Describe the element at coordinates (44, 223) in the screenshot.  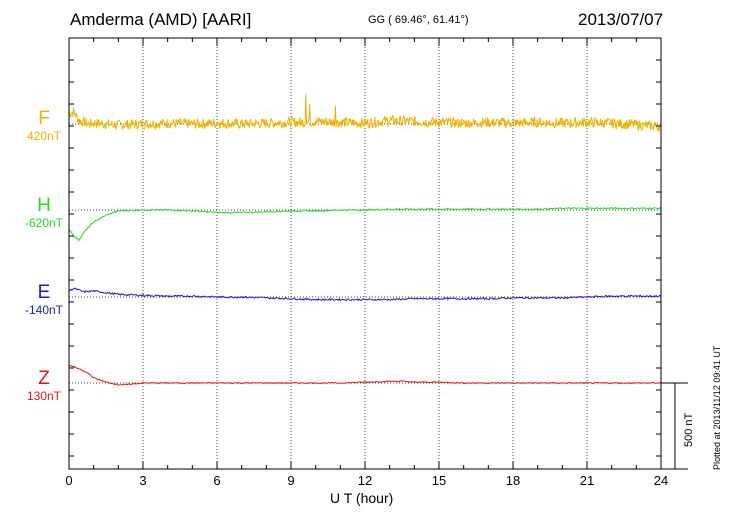
I see `series-h-baseline-value: -620nT` at that location.